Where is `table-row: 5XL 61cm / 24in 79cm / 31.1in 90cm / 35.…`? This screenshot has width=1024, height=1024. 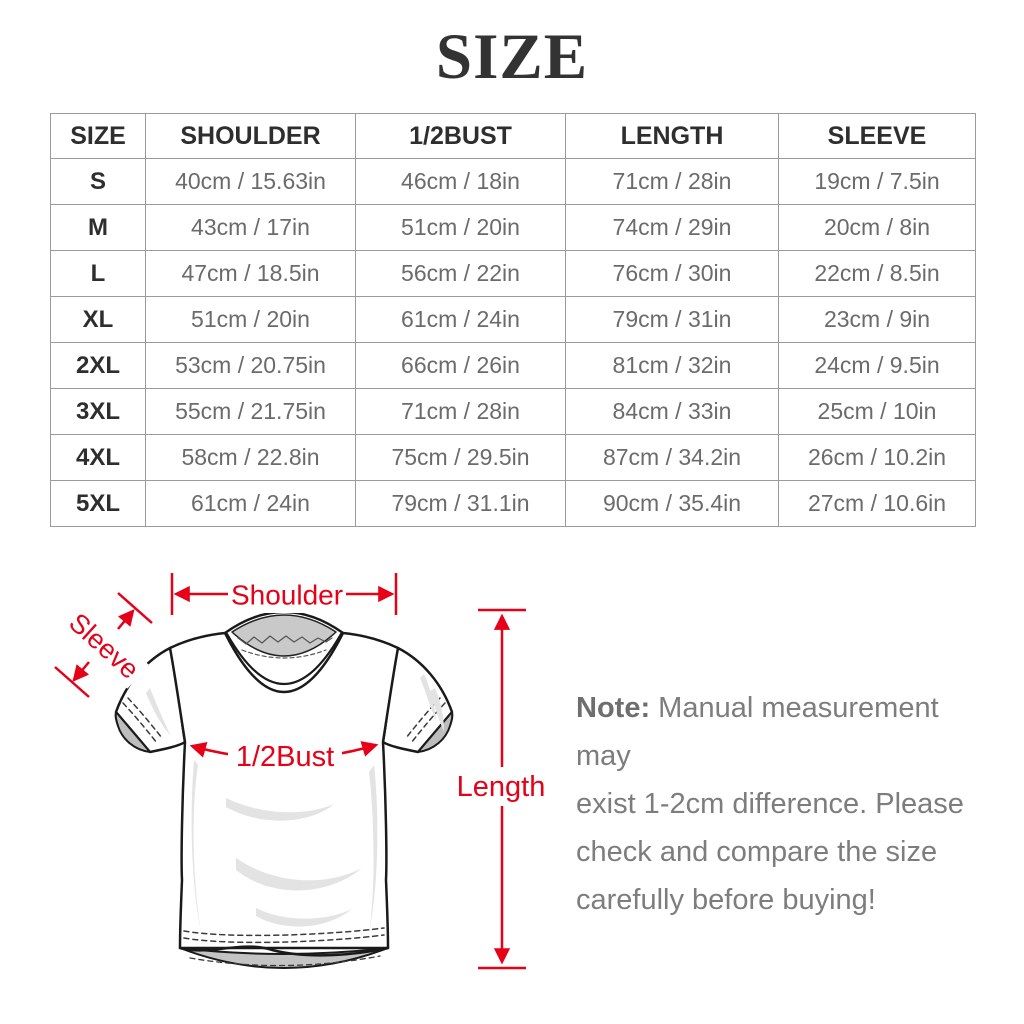
table-row: 5XL 61cm / 24in 79cm / 31.1in 90cm / 35.… is located at coordinates (513, 503).